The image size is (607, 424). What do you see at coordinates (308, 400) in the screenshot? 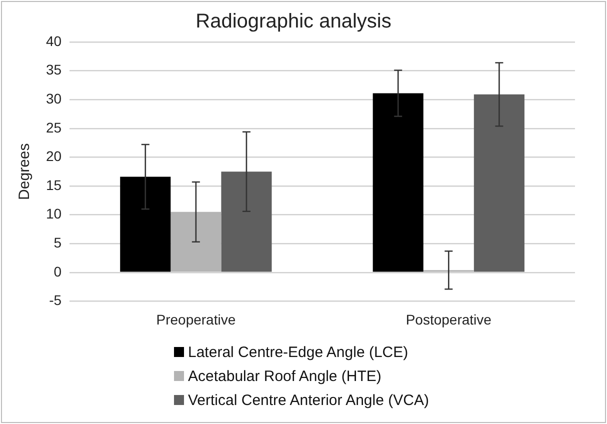
I see `legend-label: Vertical Centre Anterior Angle (VCA)` at bounding box center [308, 400].